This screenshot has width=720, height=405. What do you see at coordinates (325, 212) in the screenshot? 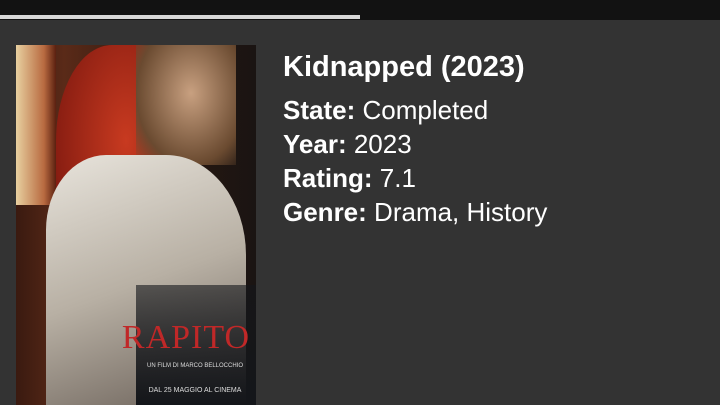
I see `genre-label: Genre:` at bounding box center [325, 212].